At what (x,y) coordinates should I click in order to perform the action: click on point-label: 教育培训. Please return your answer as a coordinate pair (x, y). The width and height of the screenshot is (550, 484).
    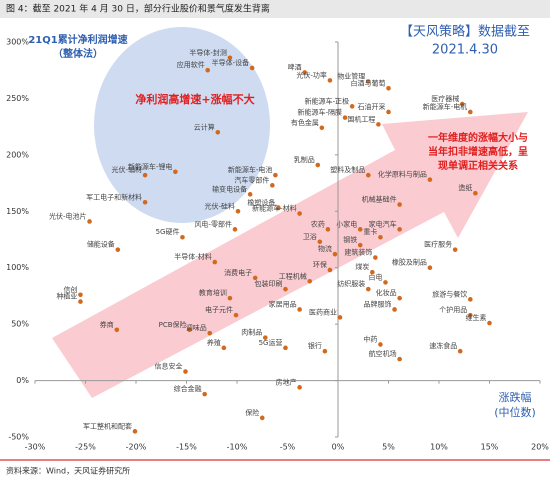
    Looking at the image, I should click on (213, 292).